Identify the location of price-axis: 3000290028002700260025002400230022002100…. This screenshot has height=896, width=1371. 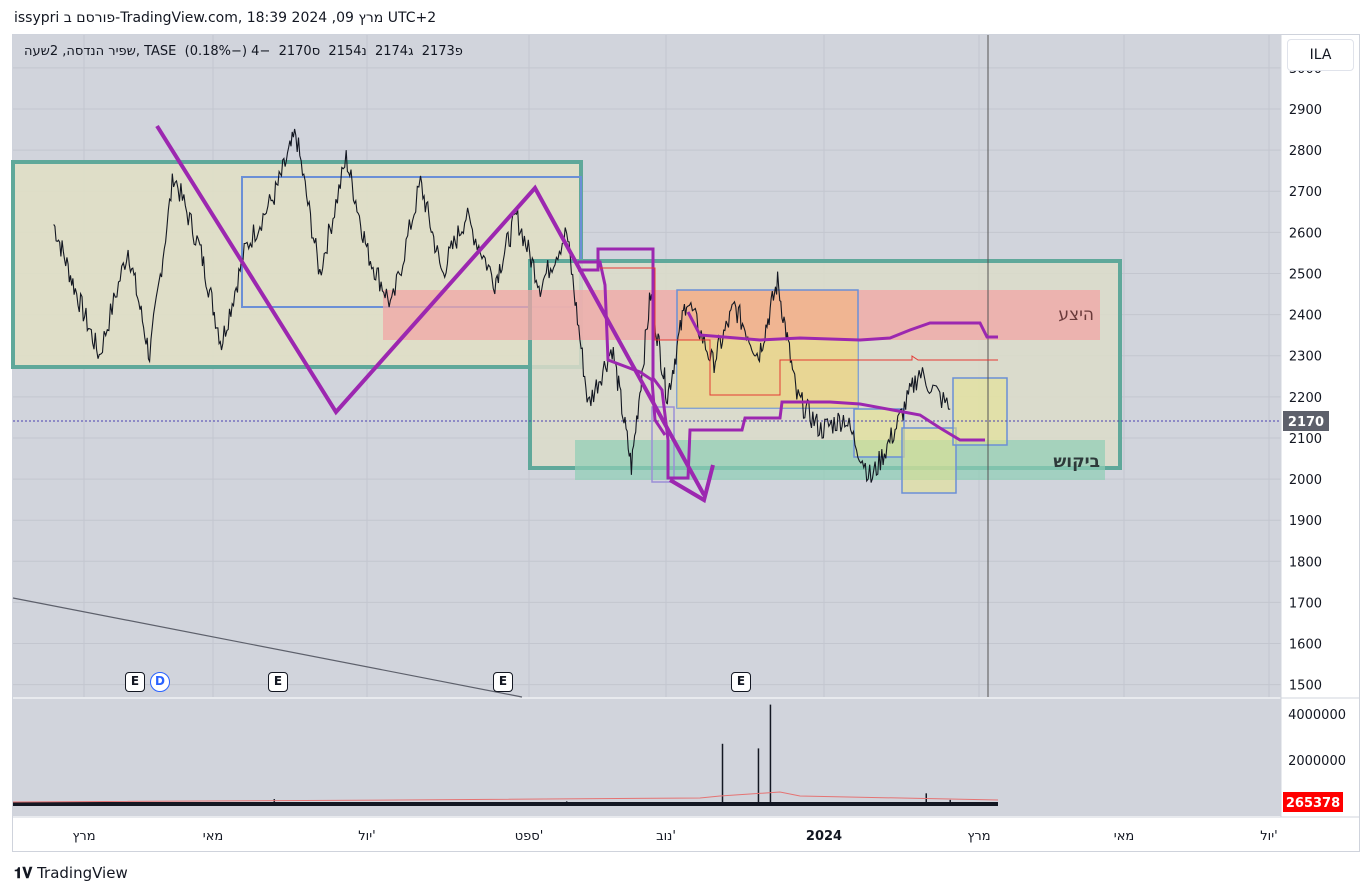
(1305, 378).